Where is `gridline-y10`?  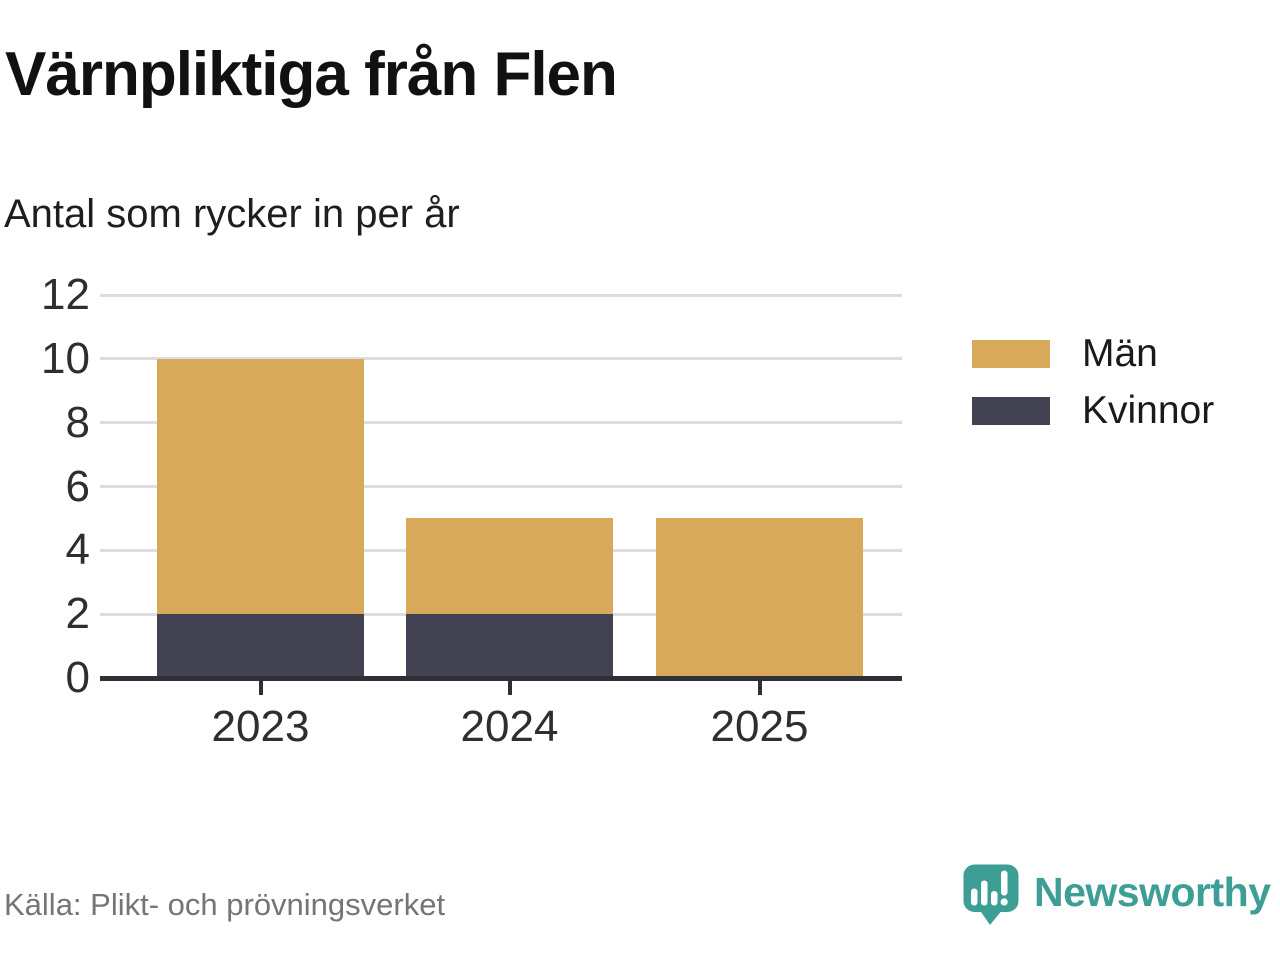
gridline-y10 is located at coordinates (501, 359).